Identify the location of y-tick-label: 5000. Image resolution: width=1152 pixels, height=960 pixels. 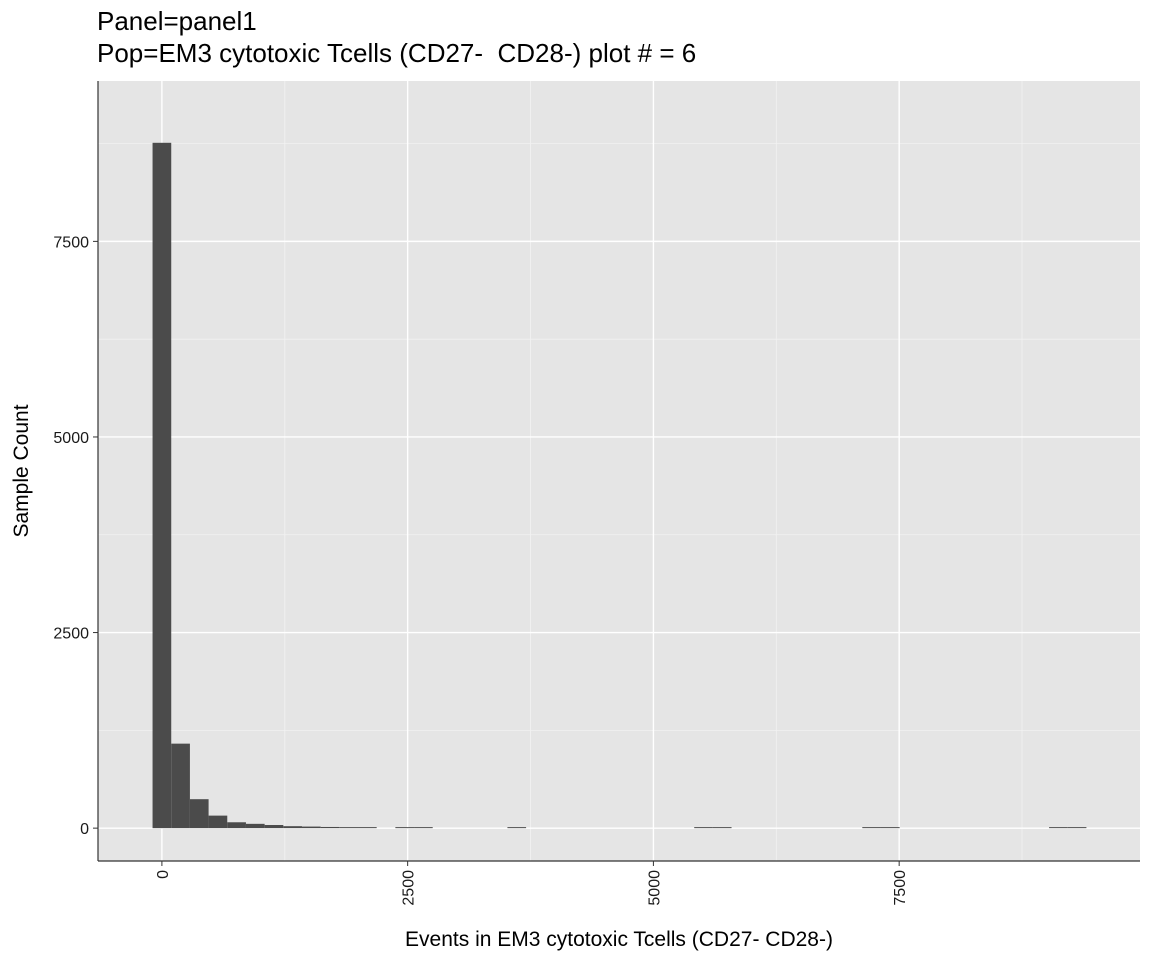
(71, 438).